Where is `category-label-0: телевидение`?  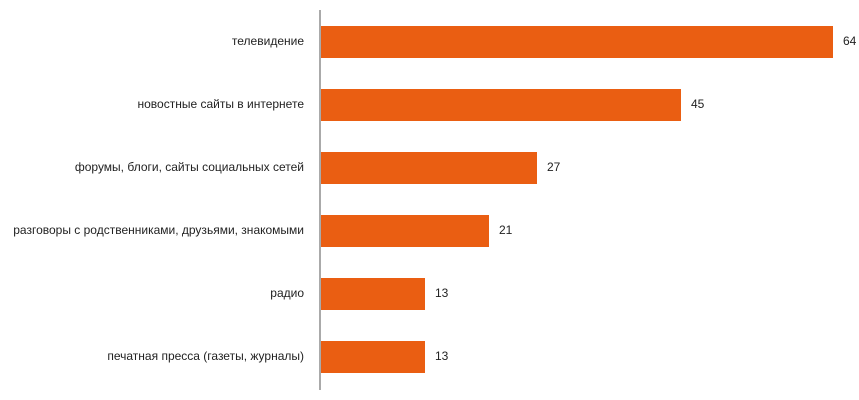 category-label-0: телевидение is located at coordinates (268, 41).